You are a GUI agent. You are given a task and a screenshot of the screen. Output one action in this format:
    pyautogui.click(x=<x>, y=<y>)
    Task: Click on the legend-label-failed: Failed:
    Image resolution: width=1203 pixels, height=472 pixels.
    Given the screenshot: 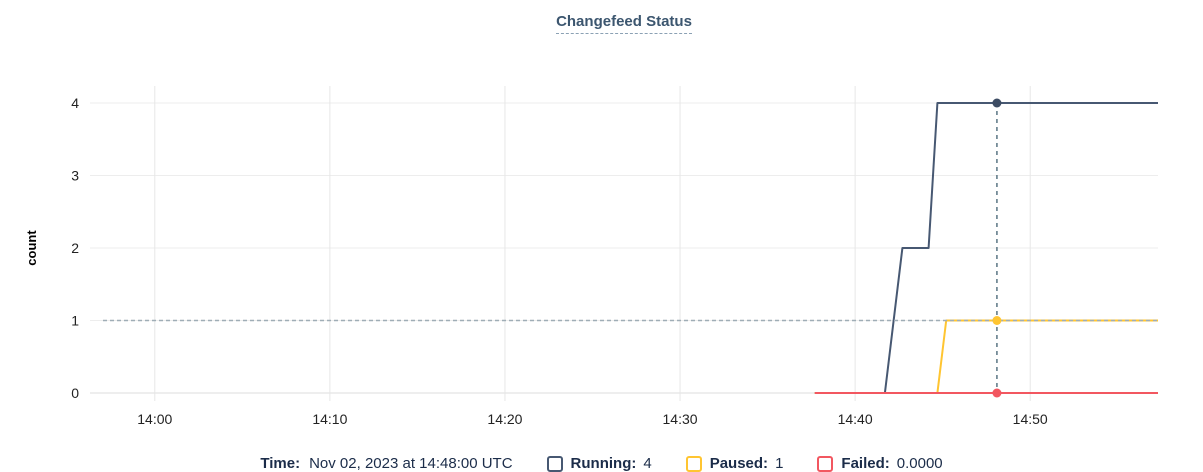 What is the action you would take?
    pyautogui.click(x=865, y=463)
    